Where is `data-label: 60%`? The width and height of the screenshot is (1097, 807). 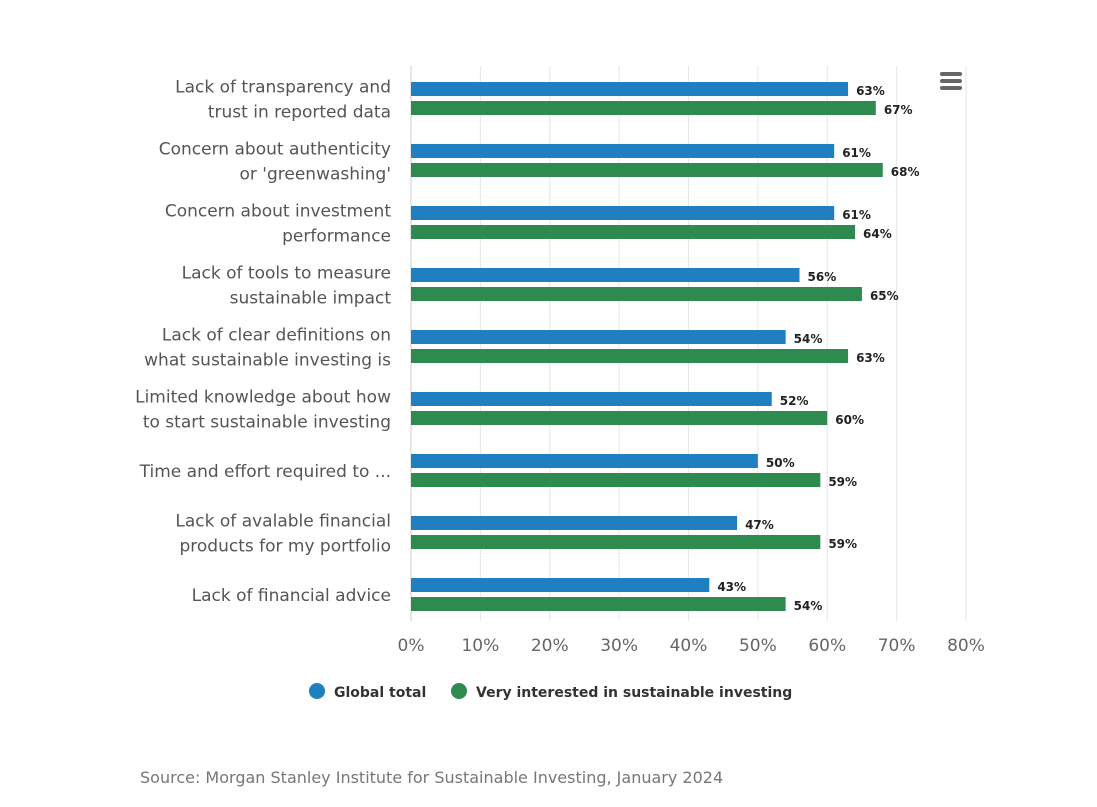
data-label: 60% is located at coordinates (849, 420).